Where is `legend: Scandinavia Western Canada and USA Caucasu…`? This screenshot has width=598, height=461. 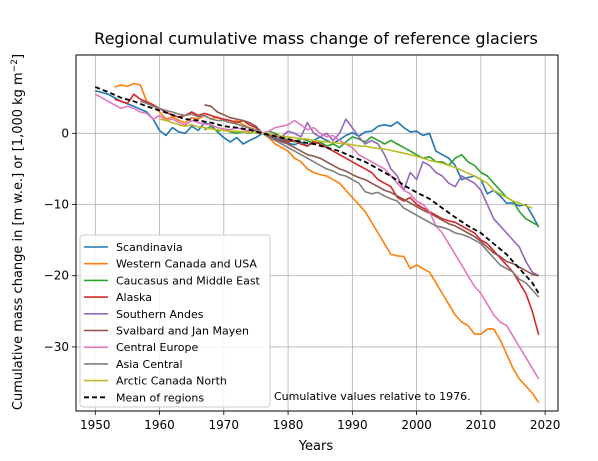
legend: Scandinavia Western Canada and USA Caucasu… is located at coordinates (175, 321).